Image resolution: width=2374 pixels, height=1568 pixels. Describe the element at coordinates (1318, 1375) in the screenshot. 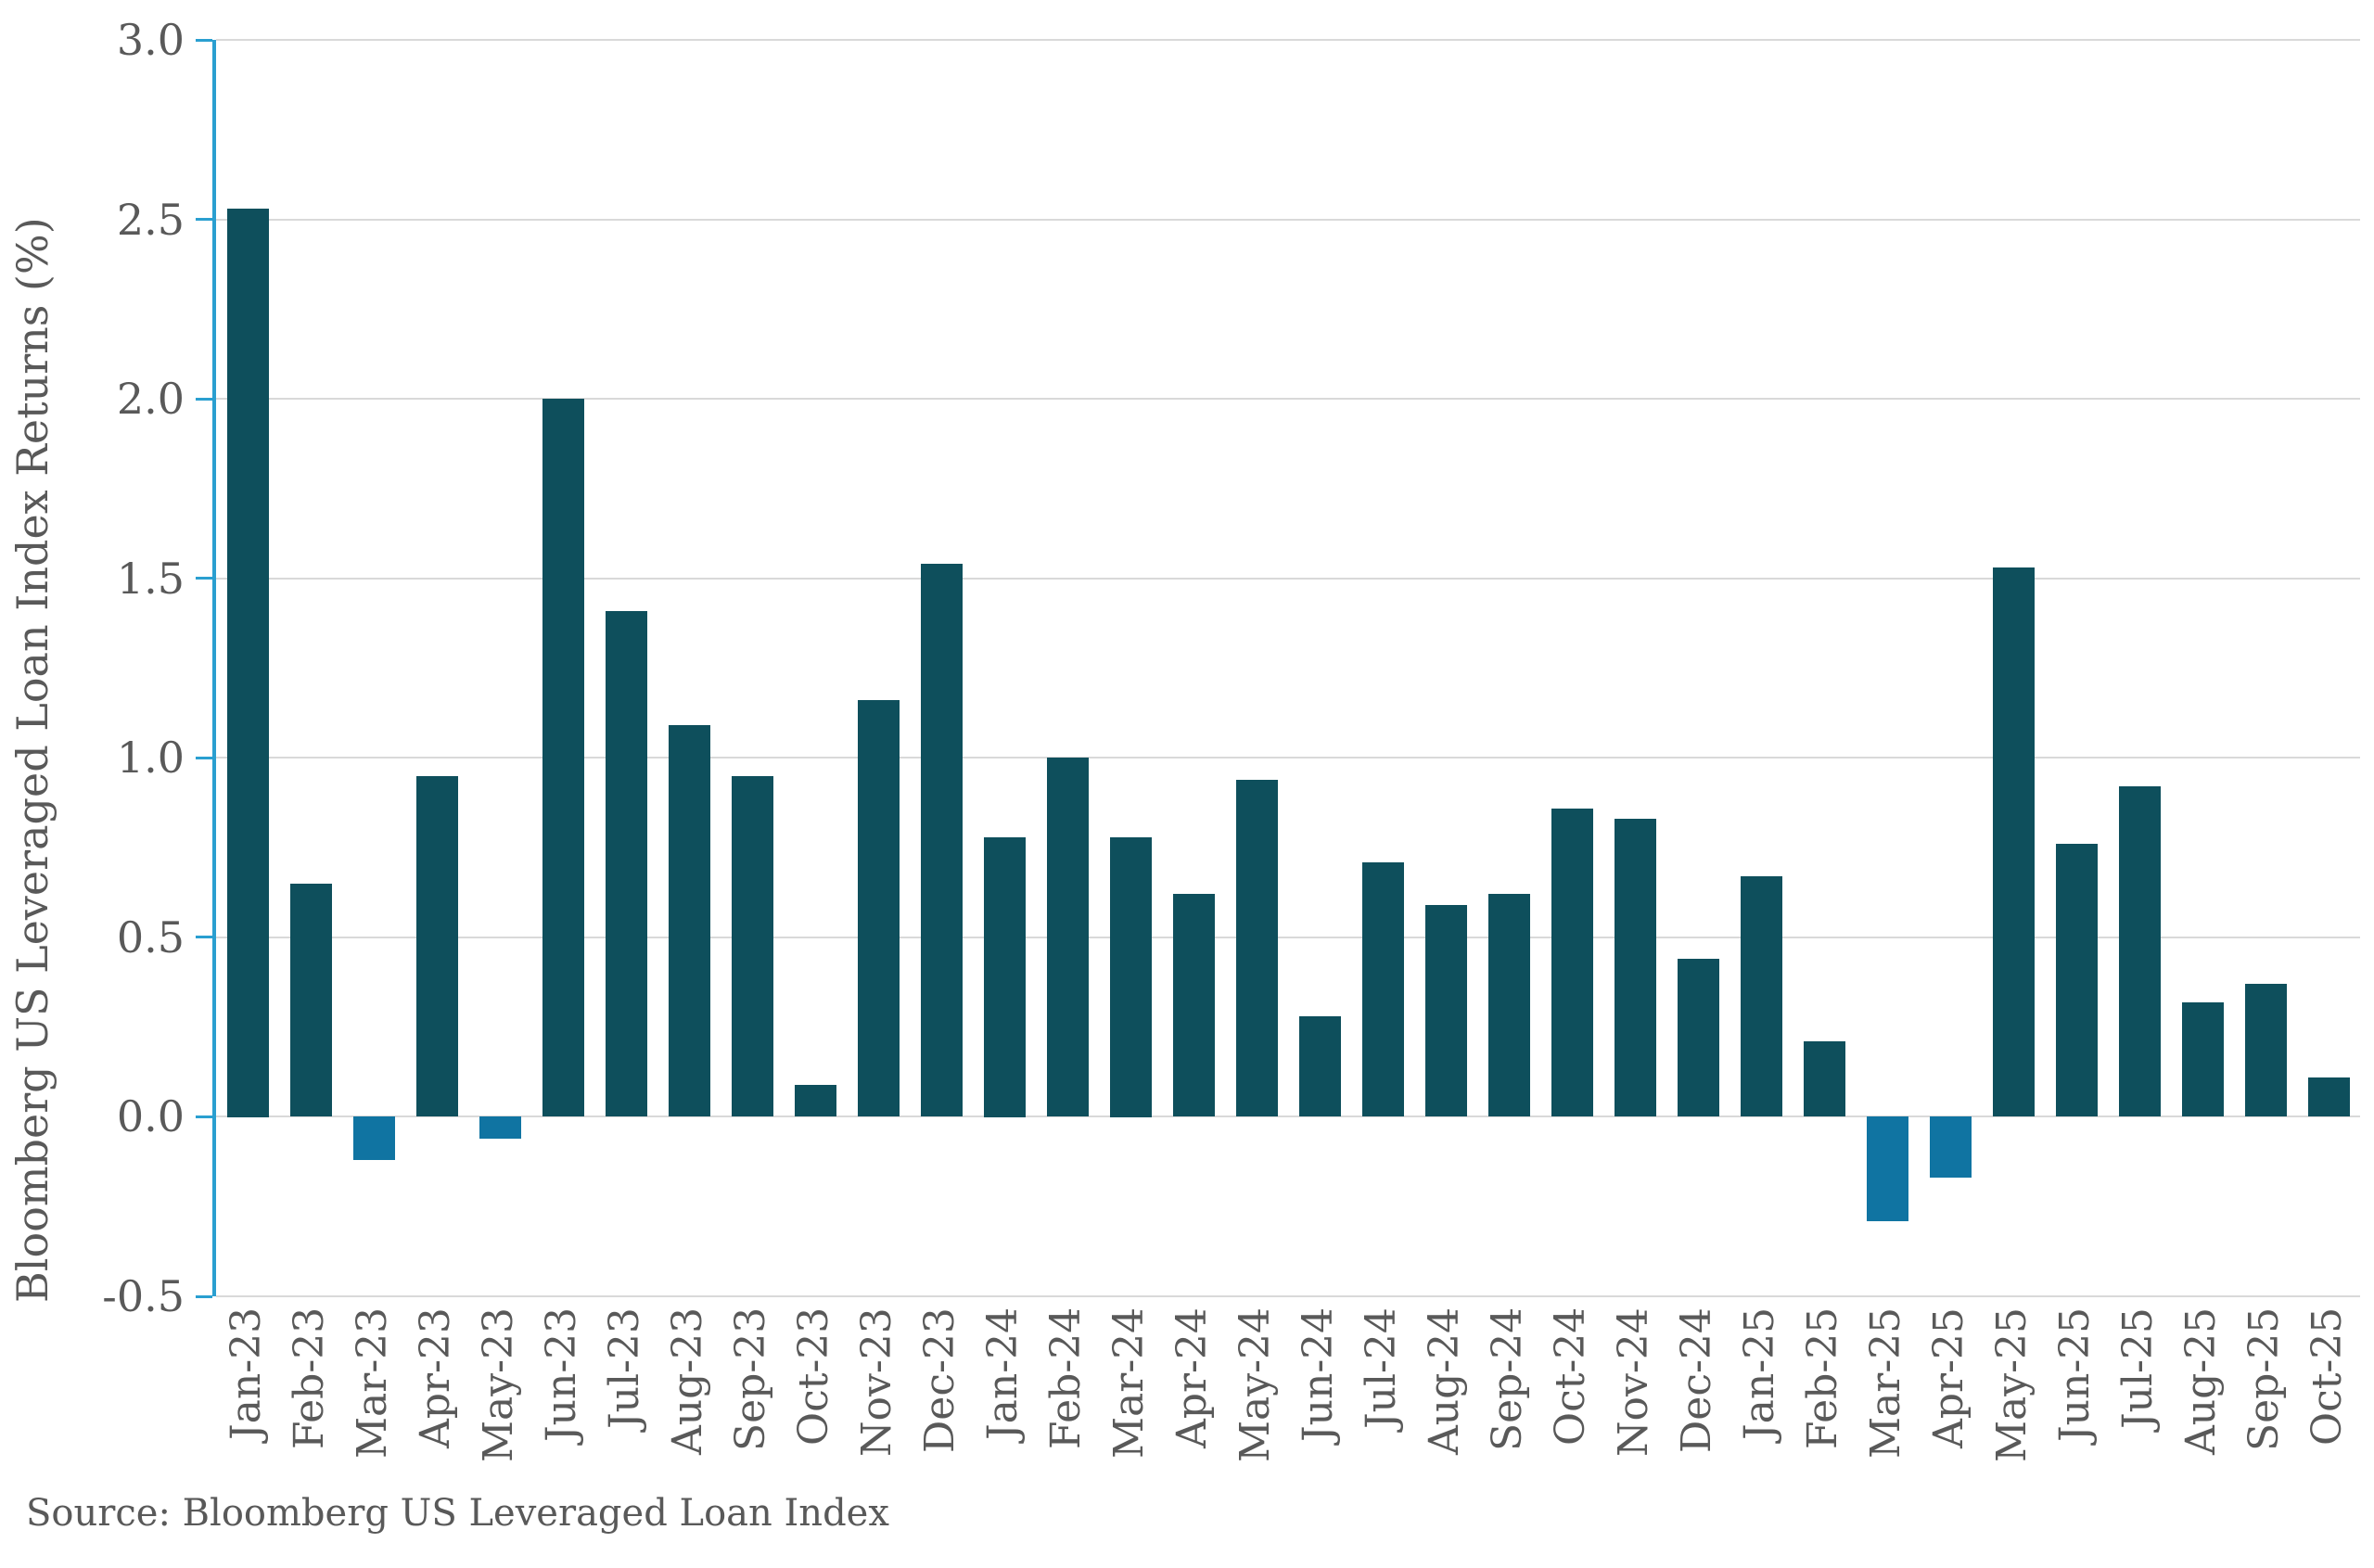

I see `x-axis-label: Jun-24` at that location.